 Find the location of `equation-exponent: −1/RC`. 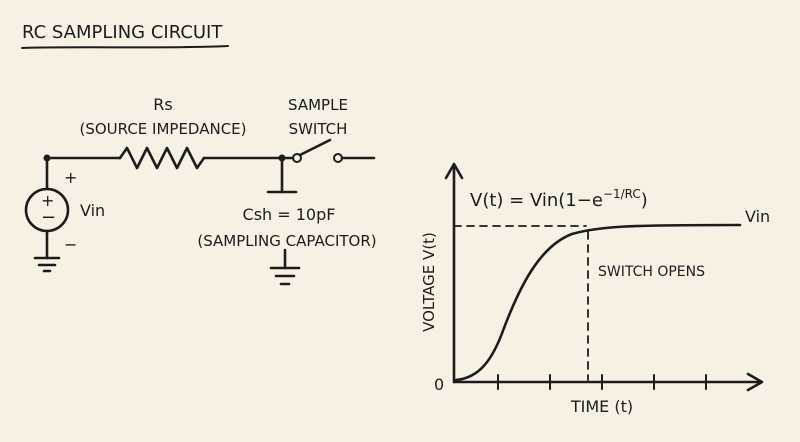

equation-exponent: −1/RC is located at coordinates (622, 194).